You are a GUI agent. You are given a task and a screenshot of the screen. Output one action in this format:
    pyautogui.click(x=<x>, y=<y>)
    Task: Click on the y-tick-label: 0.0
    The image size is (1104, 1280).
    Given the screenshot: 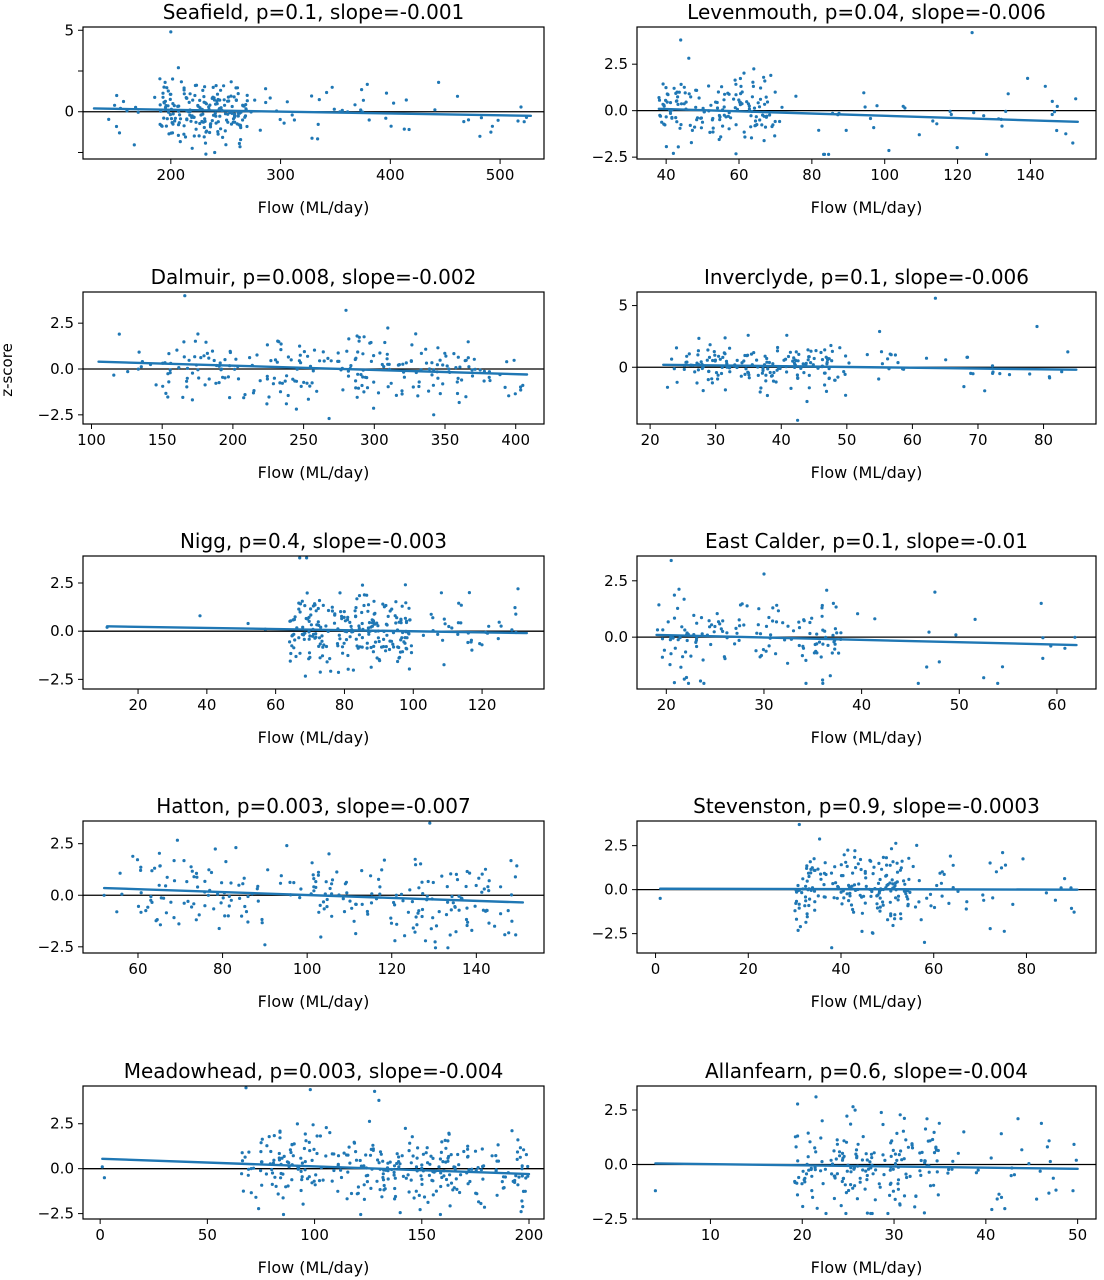 What is the action you would take?
    pyautogui.click(x=62, y=631)
    